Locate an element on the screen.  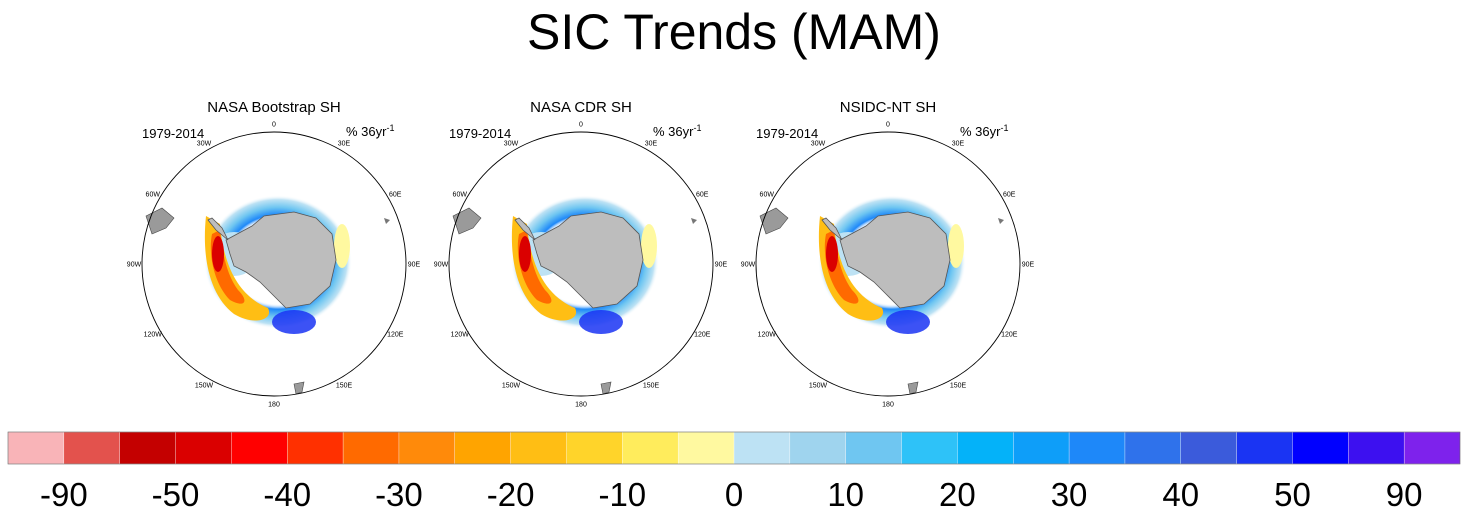
colorbar-label: 50 is located at coordinates (1292, 494).